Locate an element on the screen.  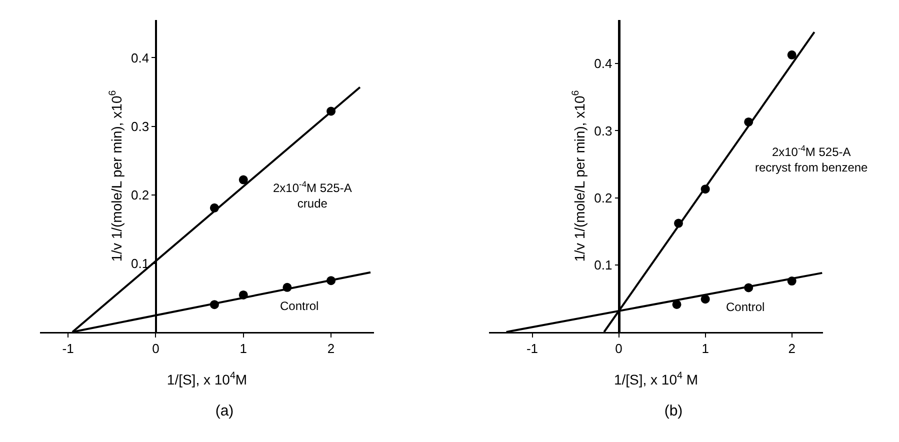
series-label: 2x10$^{-4}$M 525-A crude is located at coordinates (312, 195).